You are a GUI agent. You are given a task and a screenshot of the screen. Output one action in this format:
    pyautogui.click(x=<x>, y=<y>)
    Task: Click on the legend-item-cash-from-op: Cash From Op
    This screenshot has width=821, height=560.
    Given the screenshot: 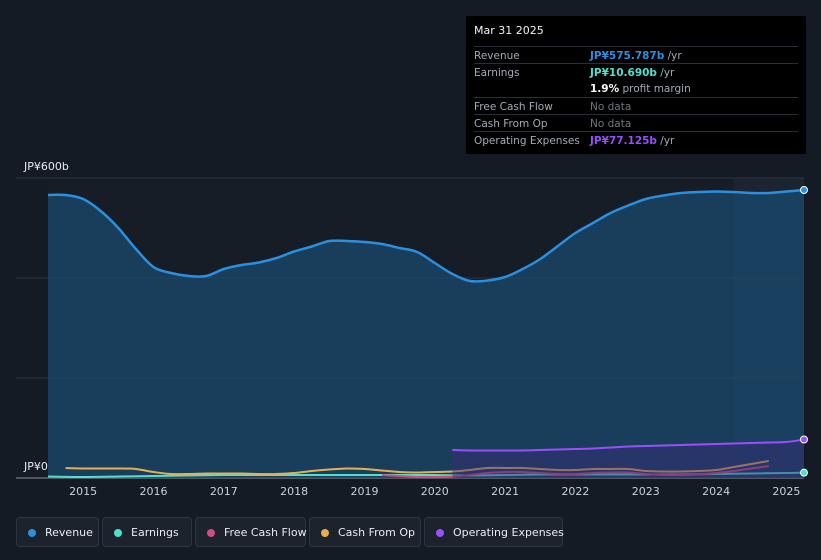 What is the action you would take?
    pyautogui.click(x=365, y=532)
    